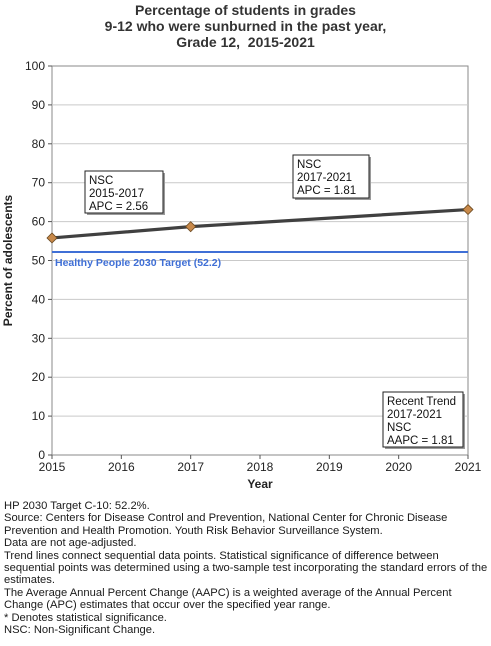  I want to click on y-tick-label: 80, so click(39, 144).